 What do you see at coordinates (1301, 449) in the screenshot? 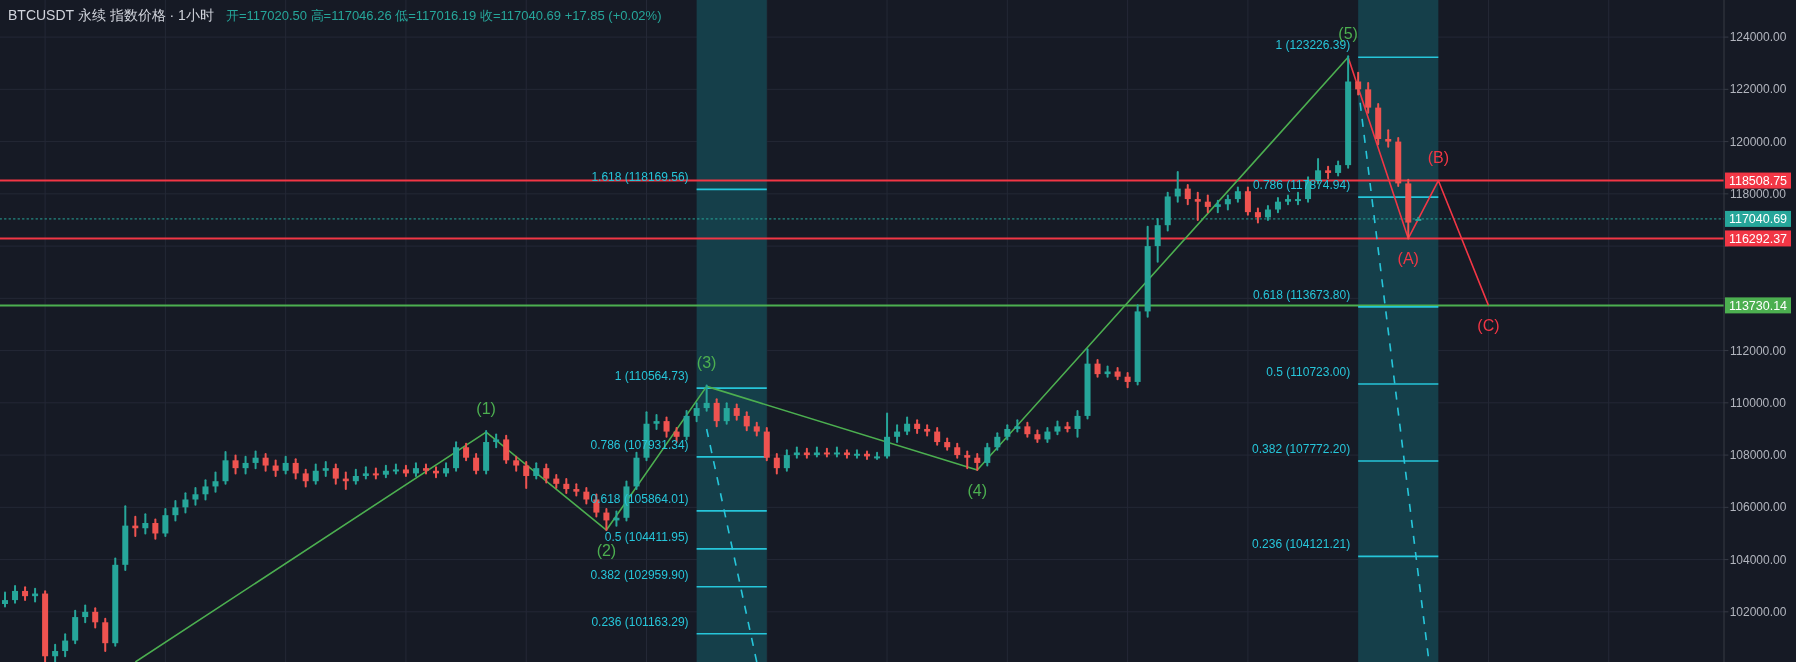
I see `series-label: 0.382 (107772.20)` at bounding box center [1301, 449].